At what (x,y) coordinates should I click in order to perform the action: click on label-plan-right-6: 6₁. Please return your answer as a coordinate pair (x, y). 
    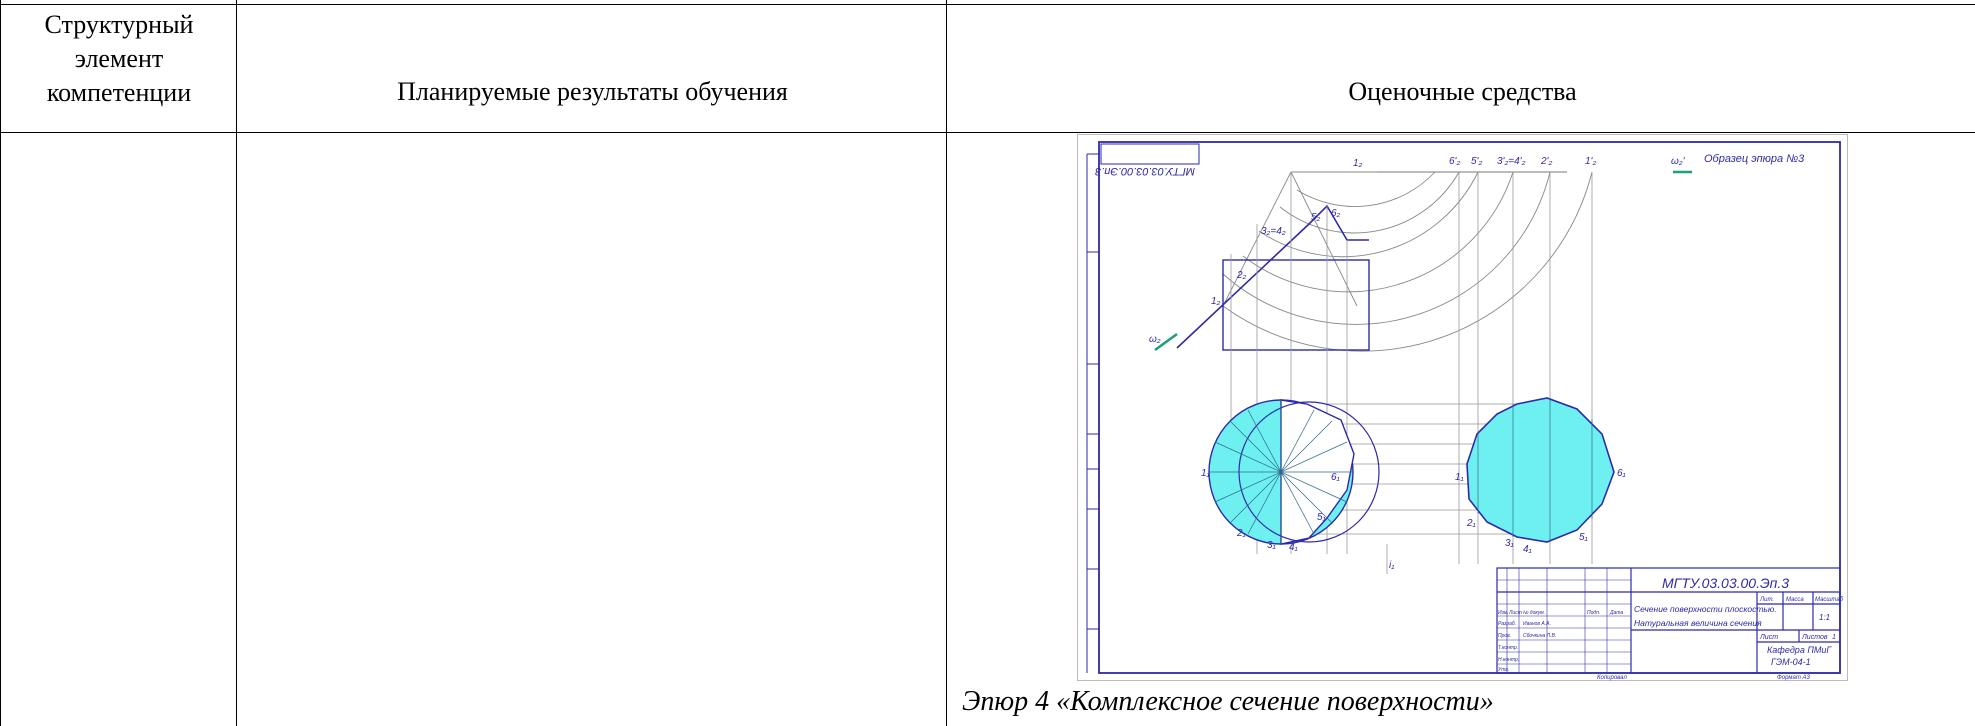
    Looking at the image, I should click on (1621, 473).